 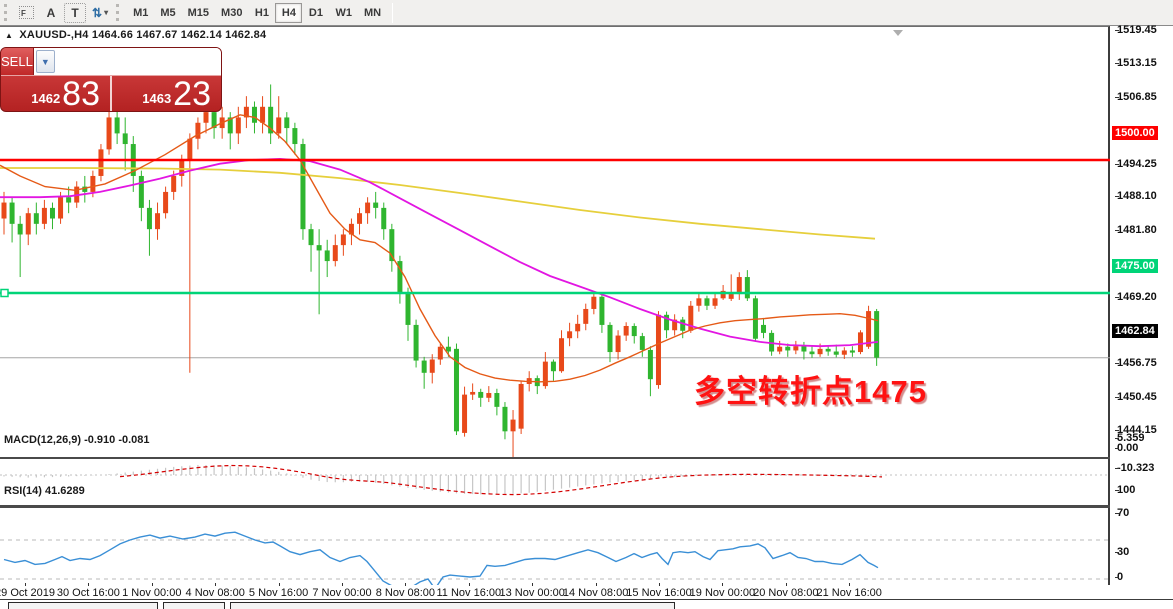 What do you see at coordinates (157, 98) in the screenshot?
I see `buy-price-main: 1463` at bounding box center [157, 98].